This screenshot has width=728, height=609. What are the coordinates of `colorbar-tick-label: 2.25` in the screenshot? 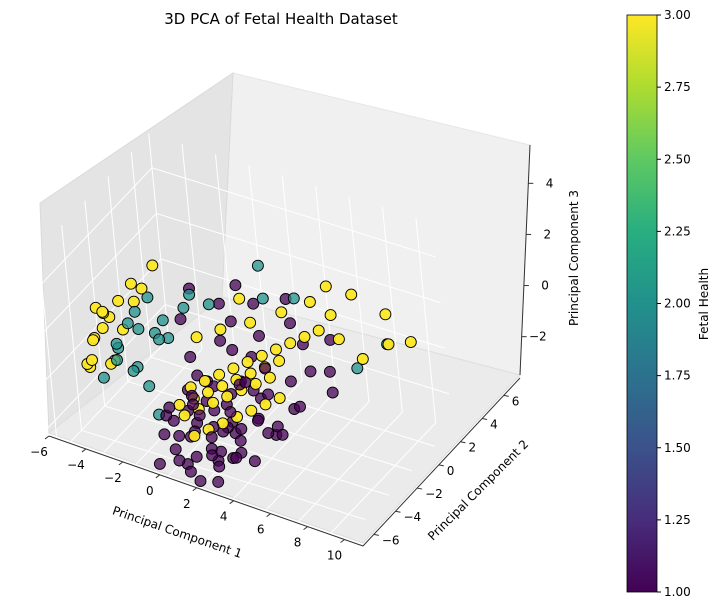 It's located at (677, 231).